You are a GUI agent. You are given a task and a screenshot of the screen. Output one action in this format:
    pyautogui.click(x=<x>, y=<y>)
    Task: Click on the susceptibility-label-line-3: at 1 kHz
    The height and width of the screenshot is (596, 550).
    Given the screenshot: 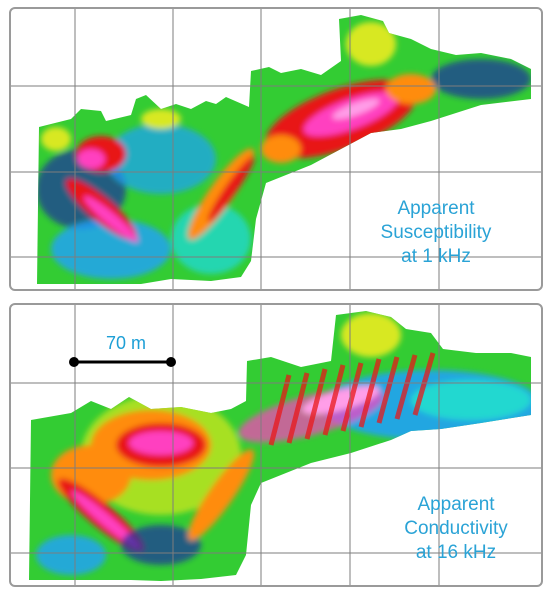 What is the action you would take?
    pyautogui.click(x=436, y=256)
    